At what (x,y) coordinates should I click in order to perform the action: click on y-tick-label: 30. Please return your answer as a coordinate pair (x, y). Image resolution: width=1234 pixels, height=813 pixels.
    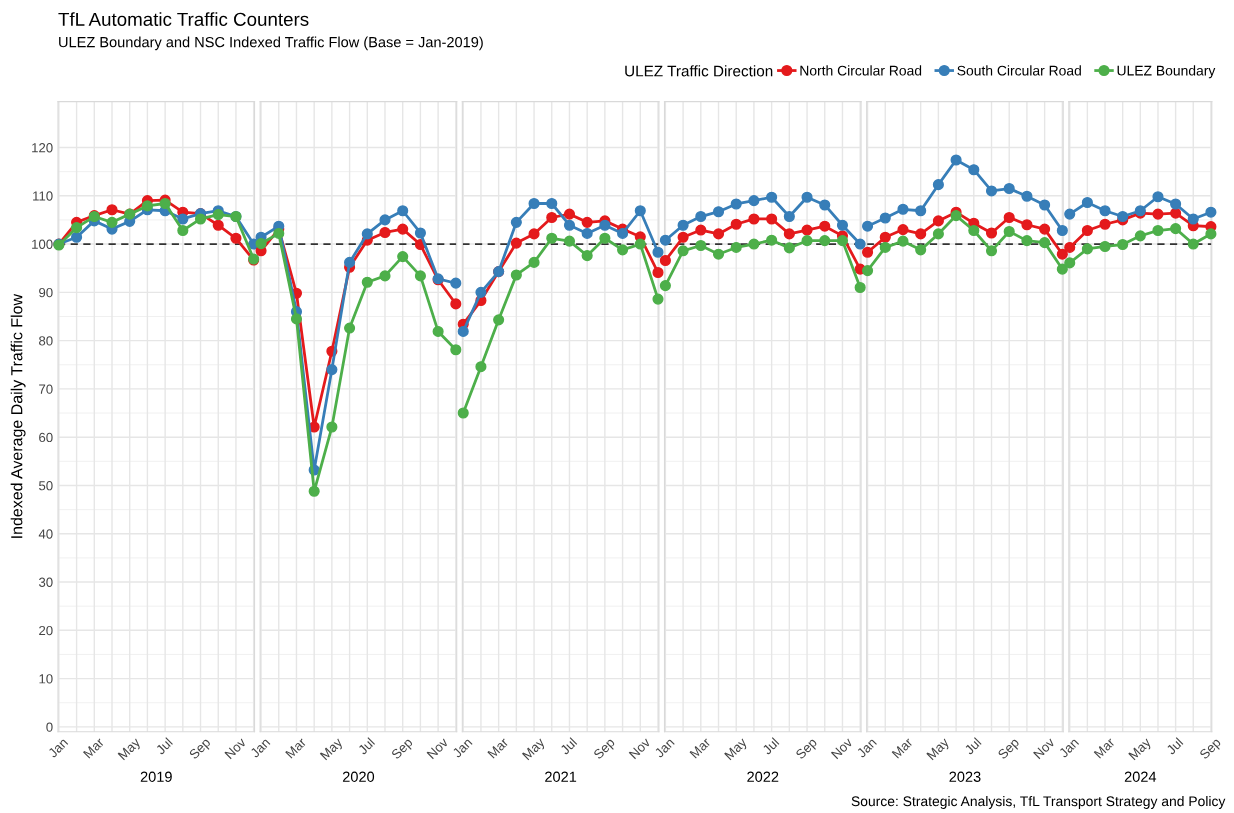
    Looking at the image, I should click on (45, 582).